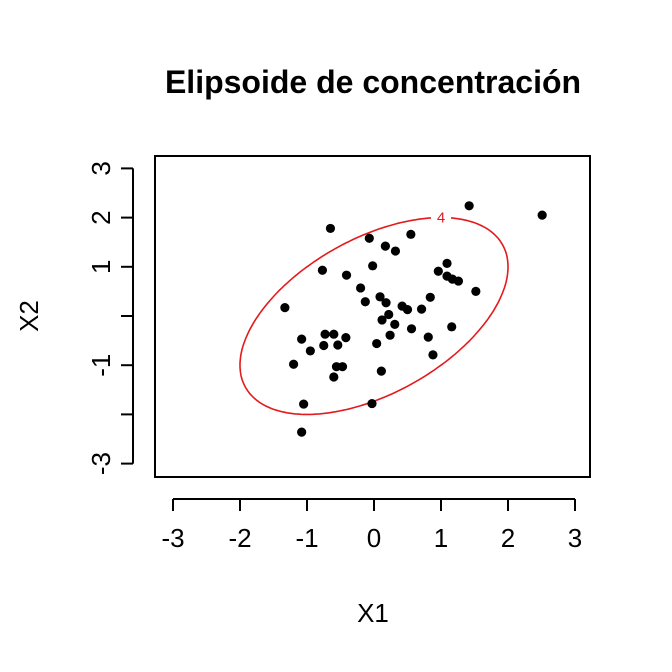 The width and height of the screenshot is (672, 672). I want to click on y-axis-label: X2, so click(29, 316).